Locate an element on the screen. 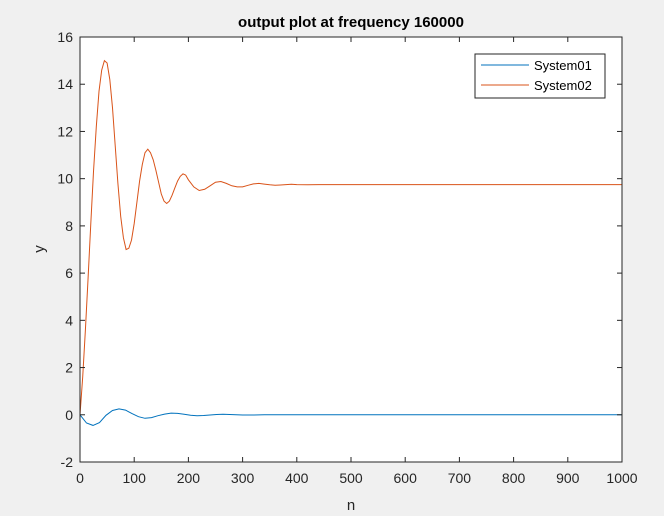 This screenshot has height=516, width=664. series-line-system01 is located at coordinates (350, 417).